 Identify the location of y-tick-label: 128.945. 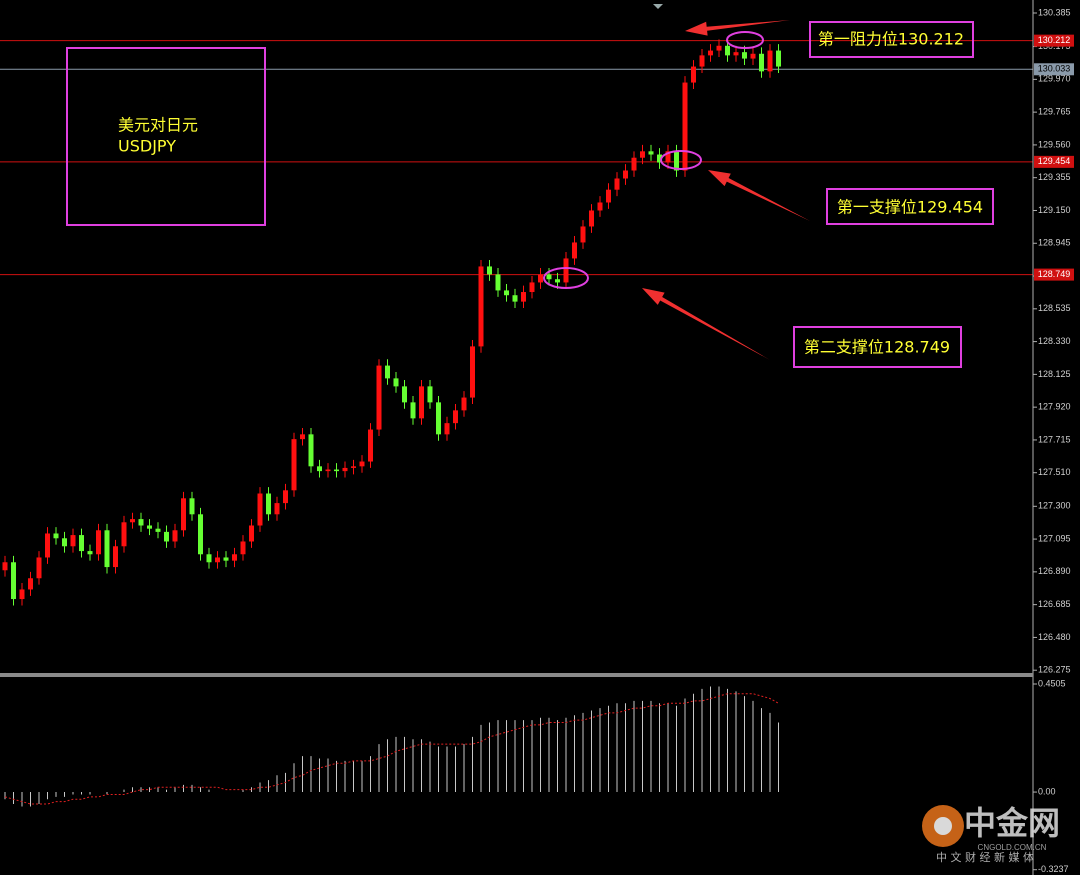
(1054, 243).